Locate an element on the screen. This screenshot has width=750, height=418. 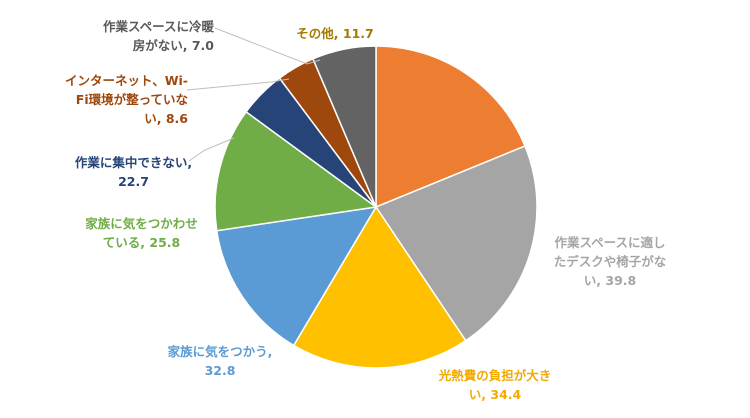
data-label-line: 作業スペースに冷暖 is located at coordinates (158, 26).